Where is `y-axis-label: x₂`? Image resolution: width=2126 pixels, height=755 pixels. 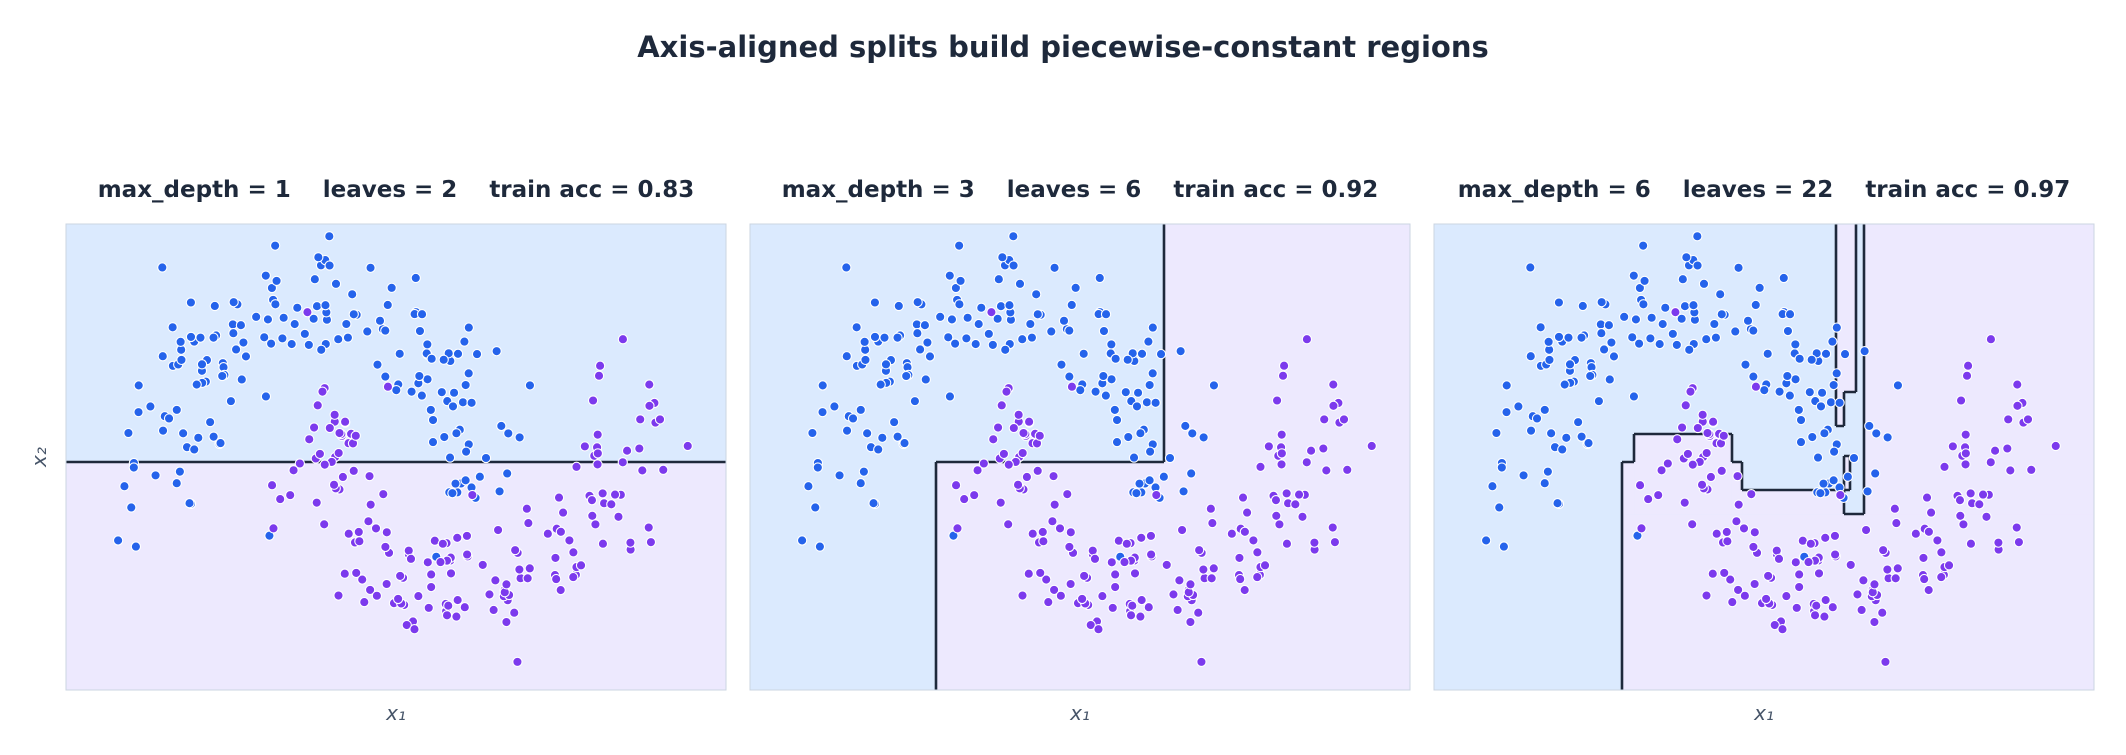
y-axis-label: x₂ is located at coordinates (39, 457).